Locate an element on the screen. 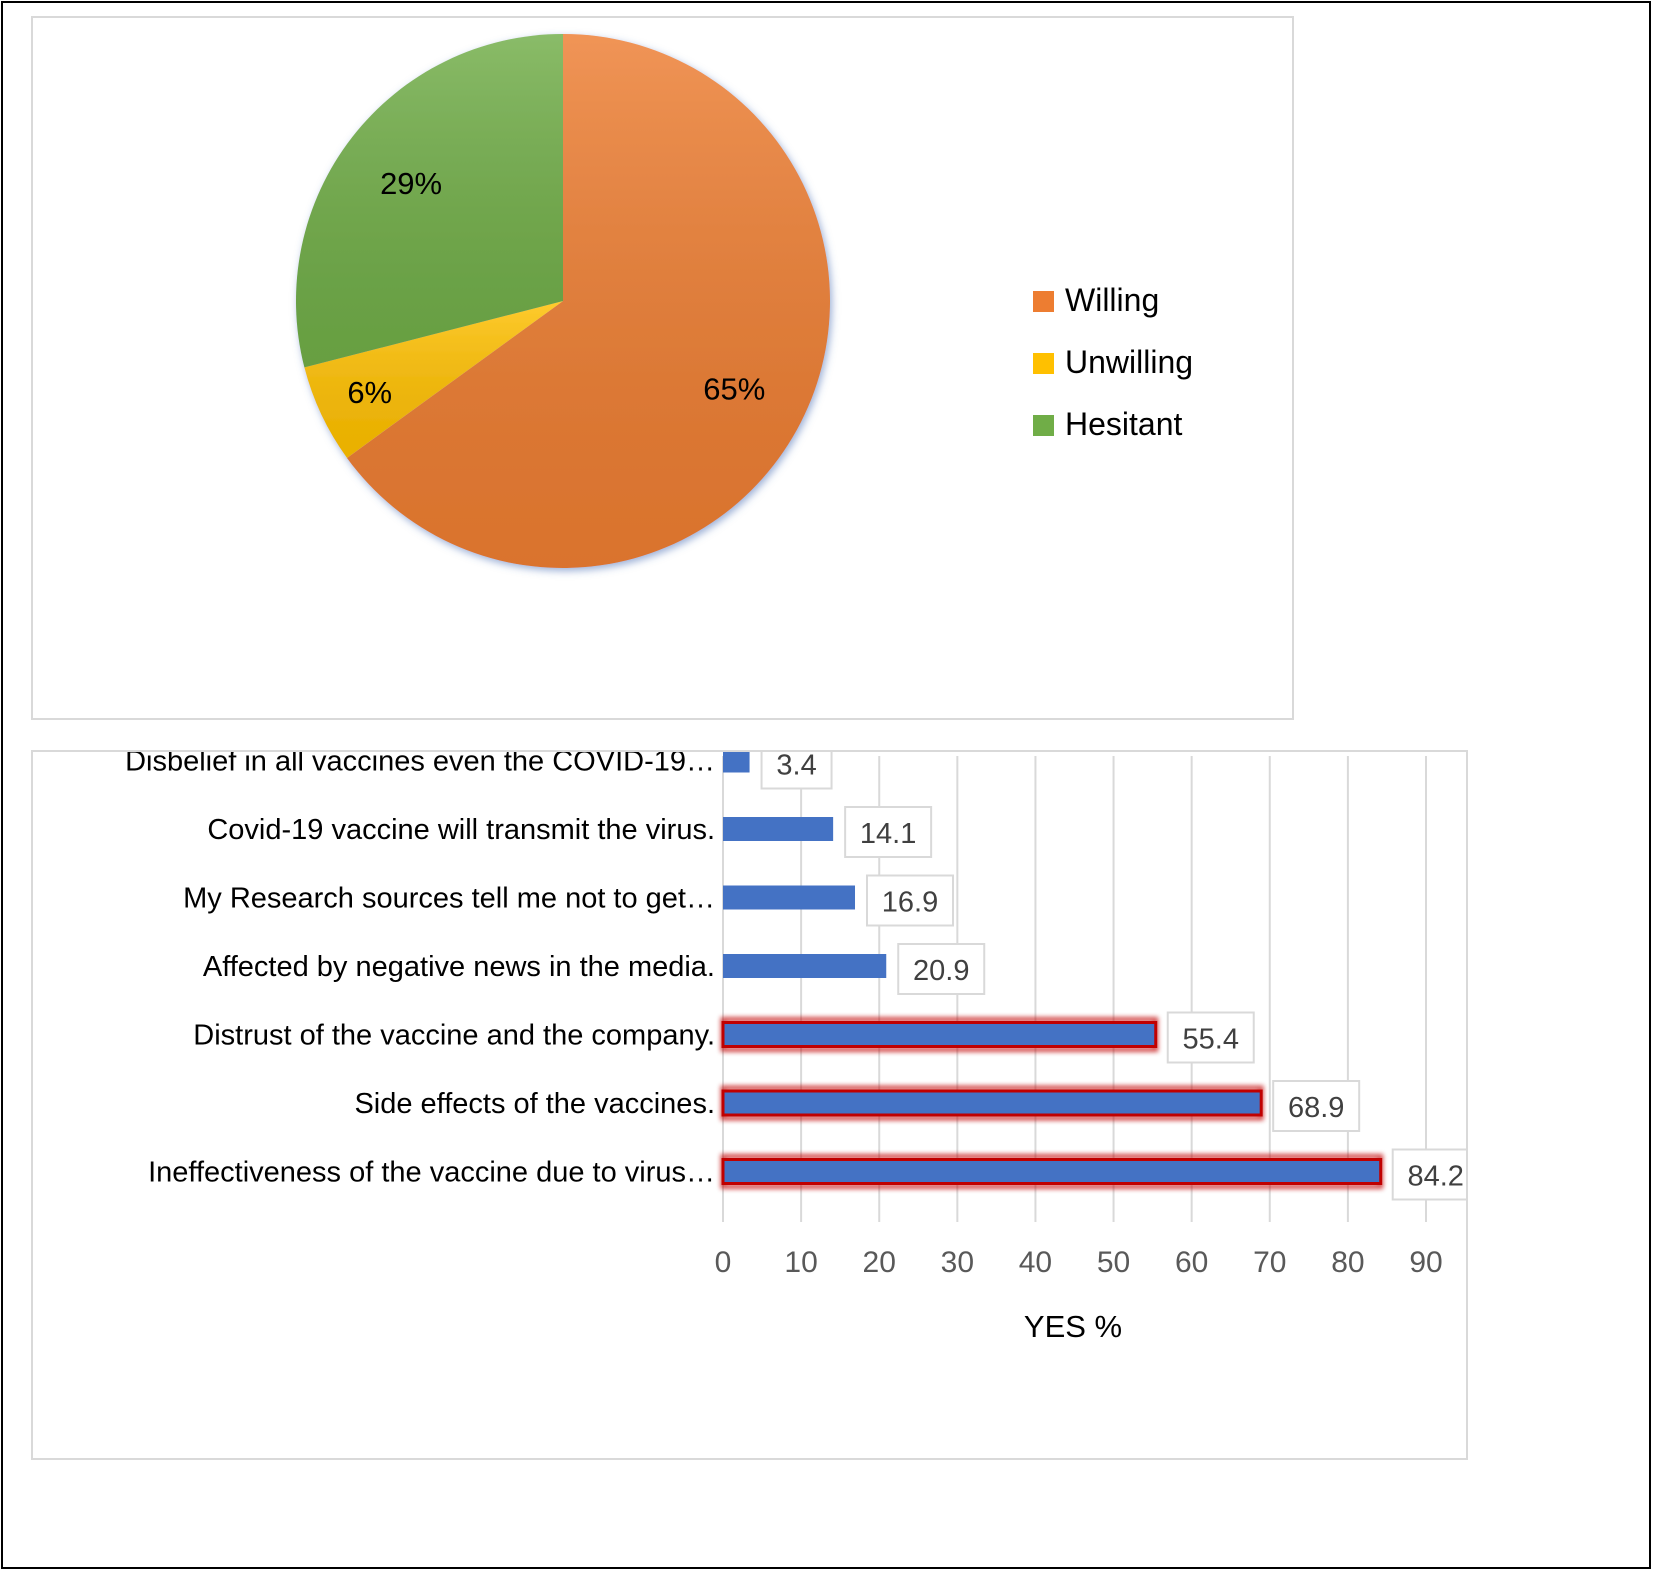 Image resolution: width=1654 pixels, height=1572 pixels. category-label: Side effects of the vaccines. is located at coordinates (534, 1104).